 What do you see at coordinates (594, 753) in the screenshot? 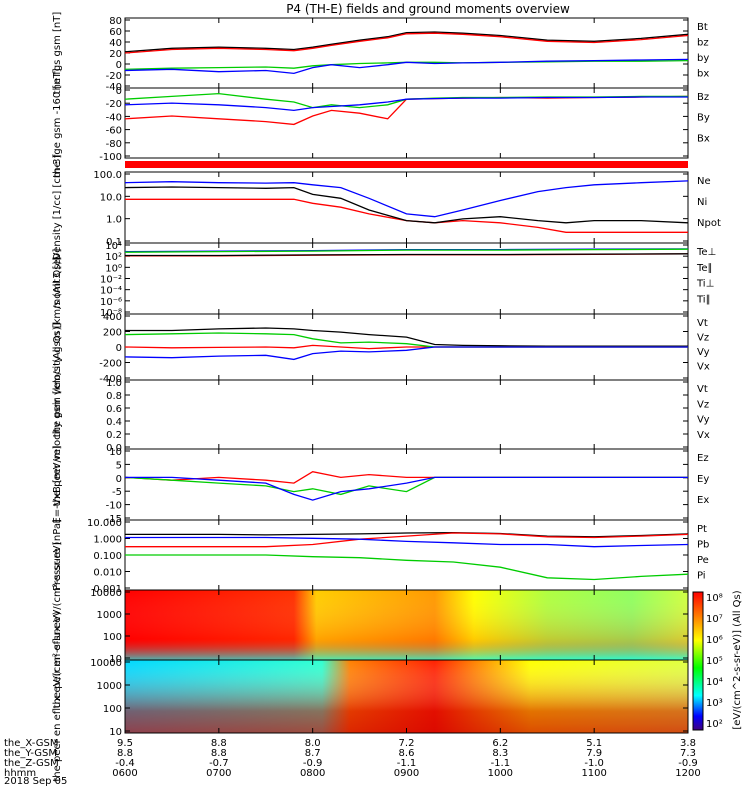
I see `ephem-value: 7.9` at bounding box center [594, 753].